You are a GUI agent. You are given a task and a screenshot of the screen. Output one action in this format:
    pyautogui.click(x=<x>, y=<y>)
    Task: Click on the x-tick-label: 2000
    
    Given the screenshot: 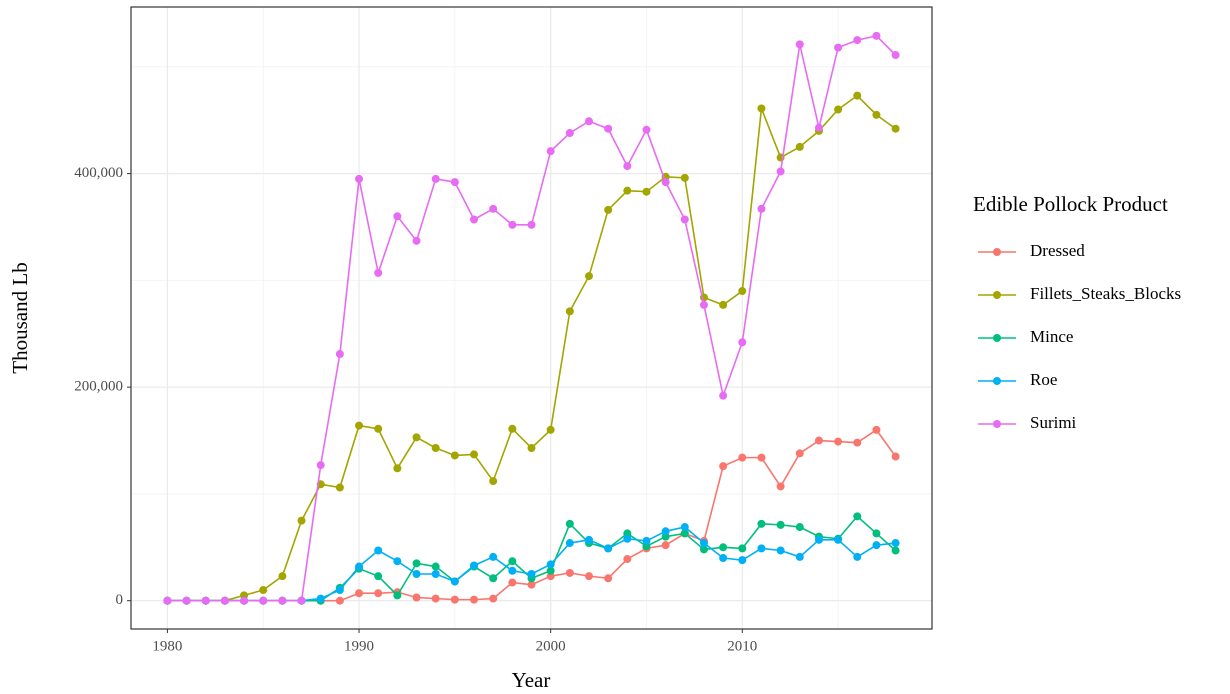 What is the action you would take?
    pyautogui.click(x=551, y=646)
    